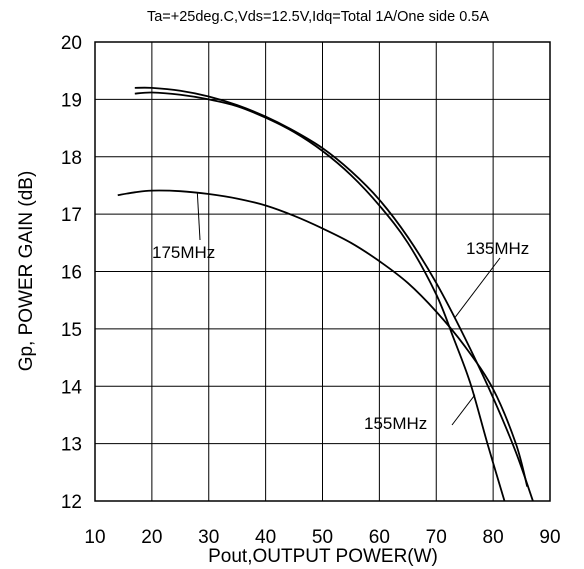 This screenshot has height=569, width=584. Describe the element at coordinates (379, 537) in the screenshot. I see `x-tick-label: 60` at that location.